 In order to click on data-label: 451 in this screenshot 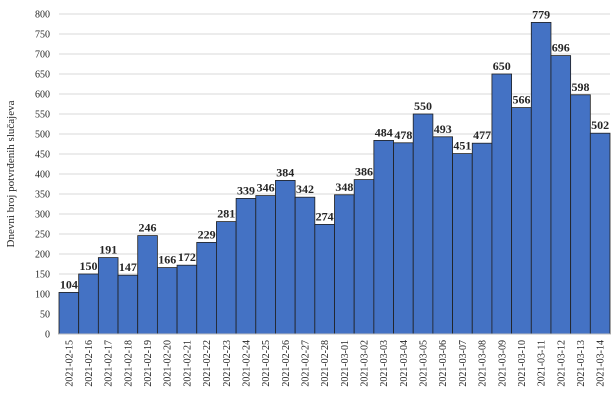, I will do `click(462, 146)`.